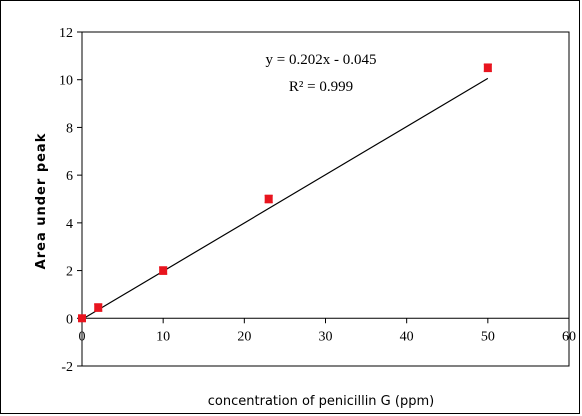  I want to click on x-axis-ticks: 0 10 20 30 40 50 60, so click(327, 331).